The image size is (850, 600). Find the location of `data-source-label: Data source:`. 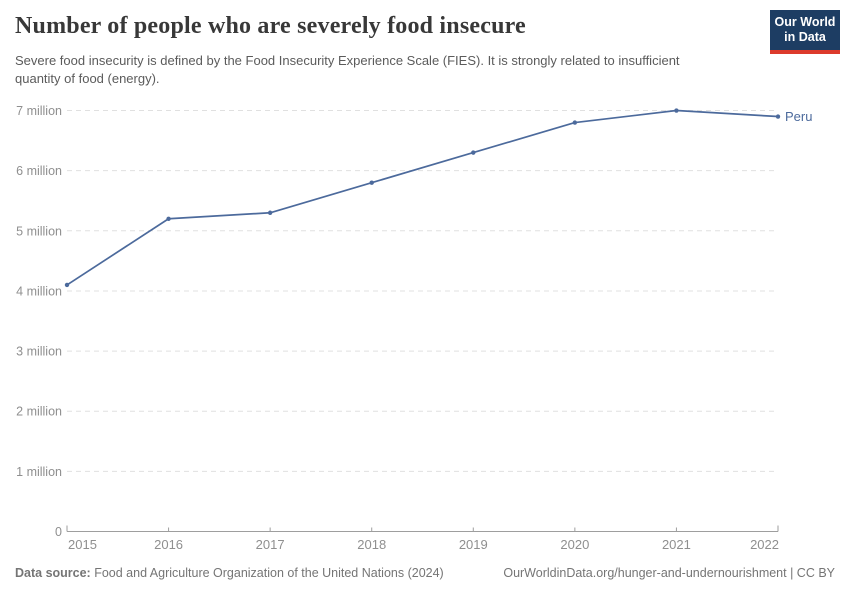

data-source-label: Data source: is located at coordinates (53, 573).